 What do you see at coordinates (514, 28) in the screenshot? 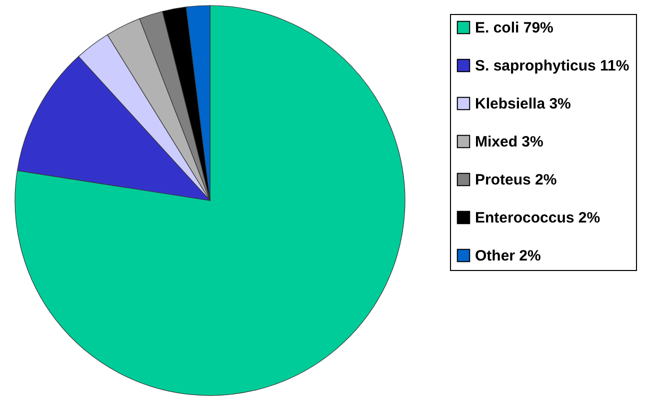
I see `legend-label: E. coli 79%` at bounding box center [514, 28].